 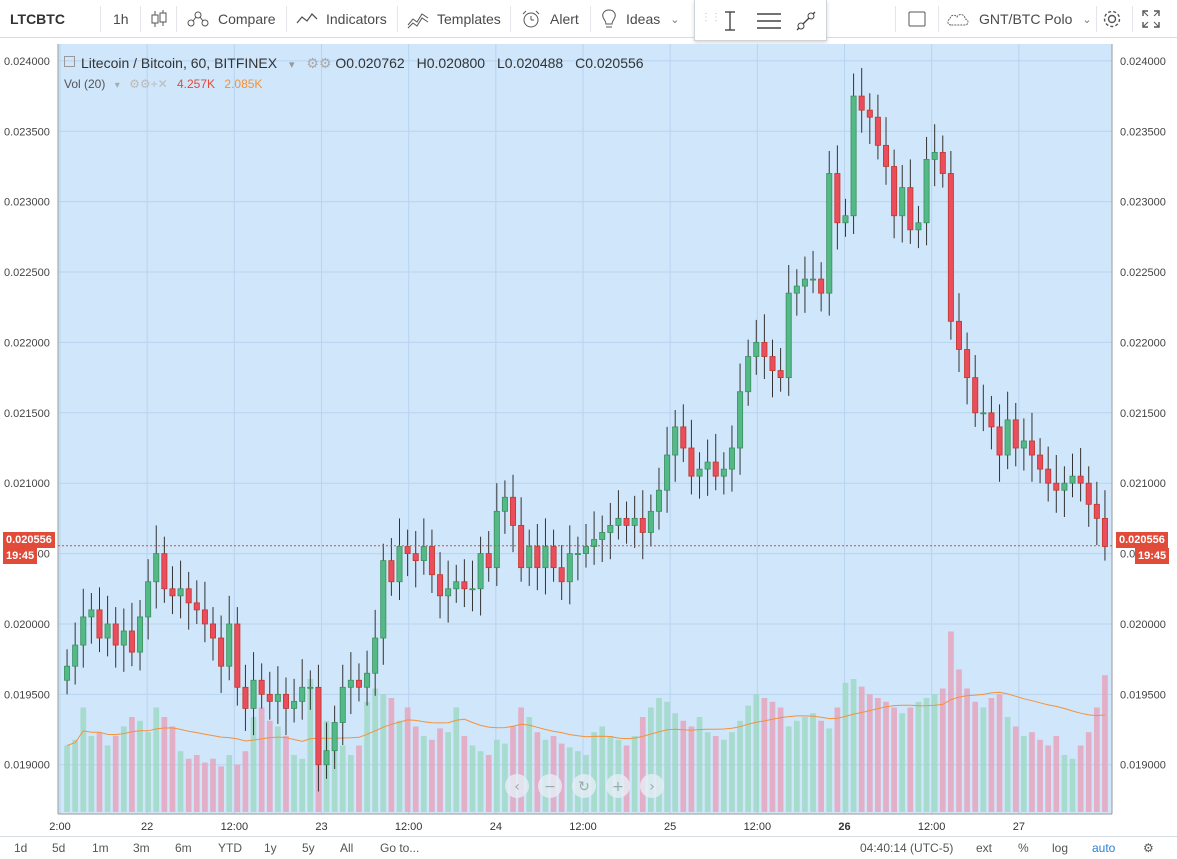 I want to click on y-tick-label-left: 0.021000, so click(x=27, y=484).